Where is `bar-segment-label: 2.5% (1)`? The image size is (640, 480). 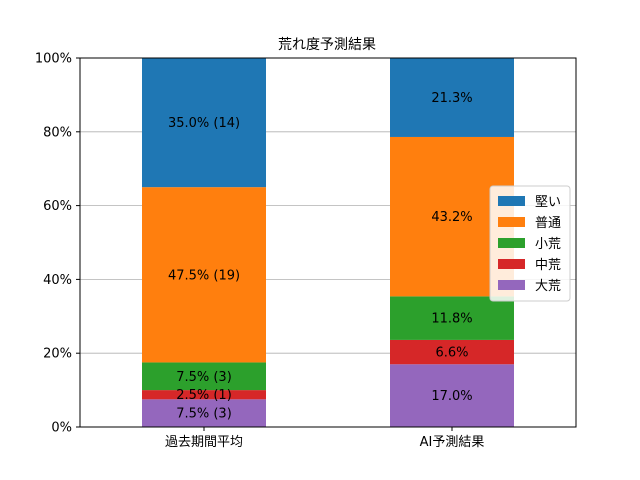
bar-segment-label: 2.5% (1) is located at coordinates (204, 395).